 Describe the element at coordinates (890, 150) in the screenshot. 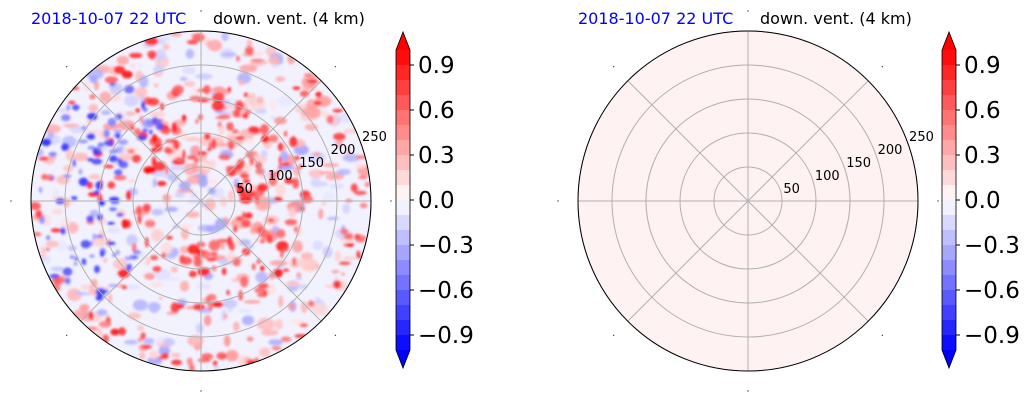

I see `panel-right-radial-tick-200: 200` at that location.